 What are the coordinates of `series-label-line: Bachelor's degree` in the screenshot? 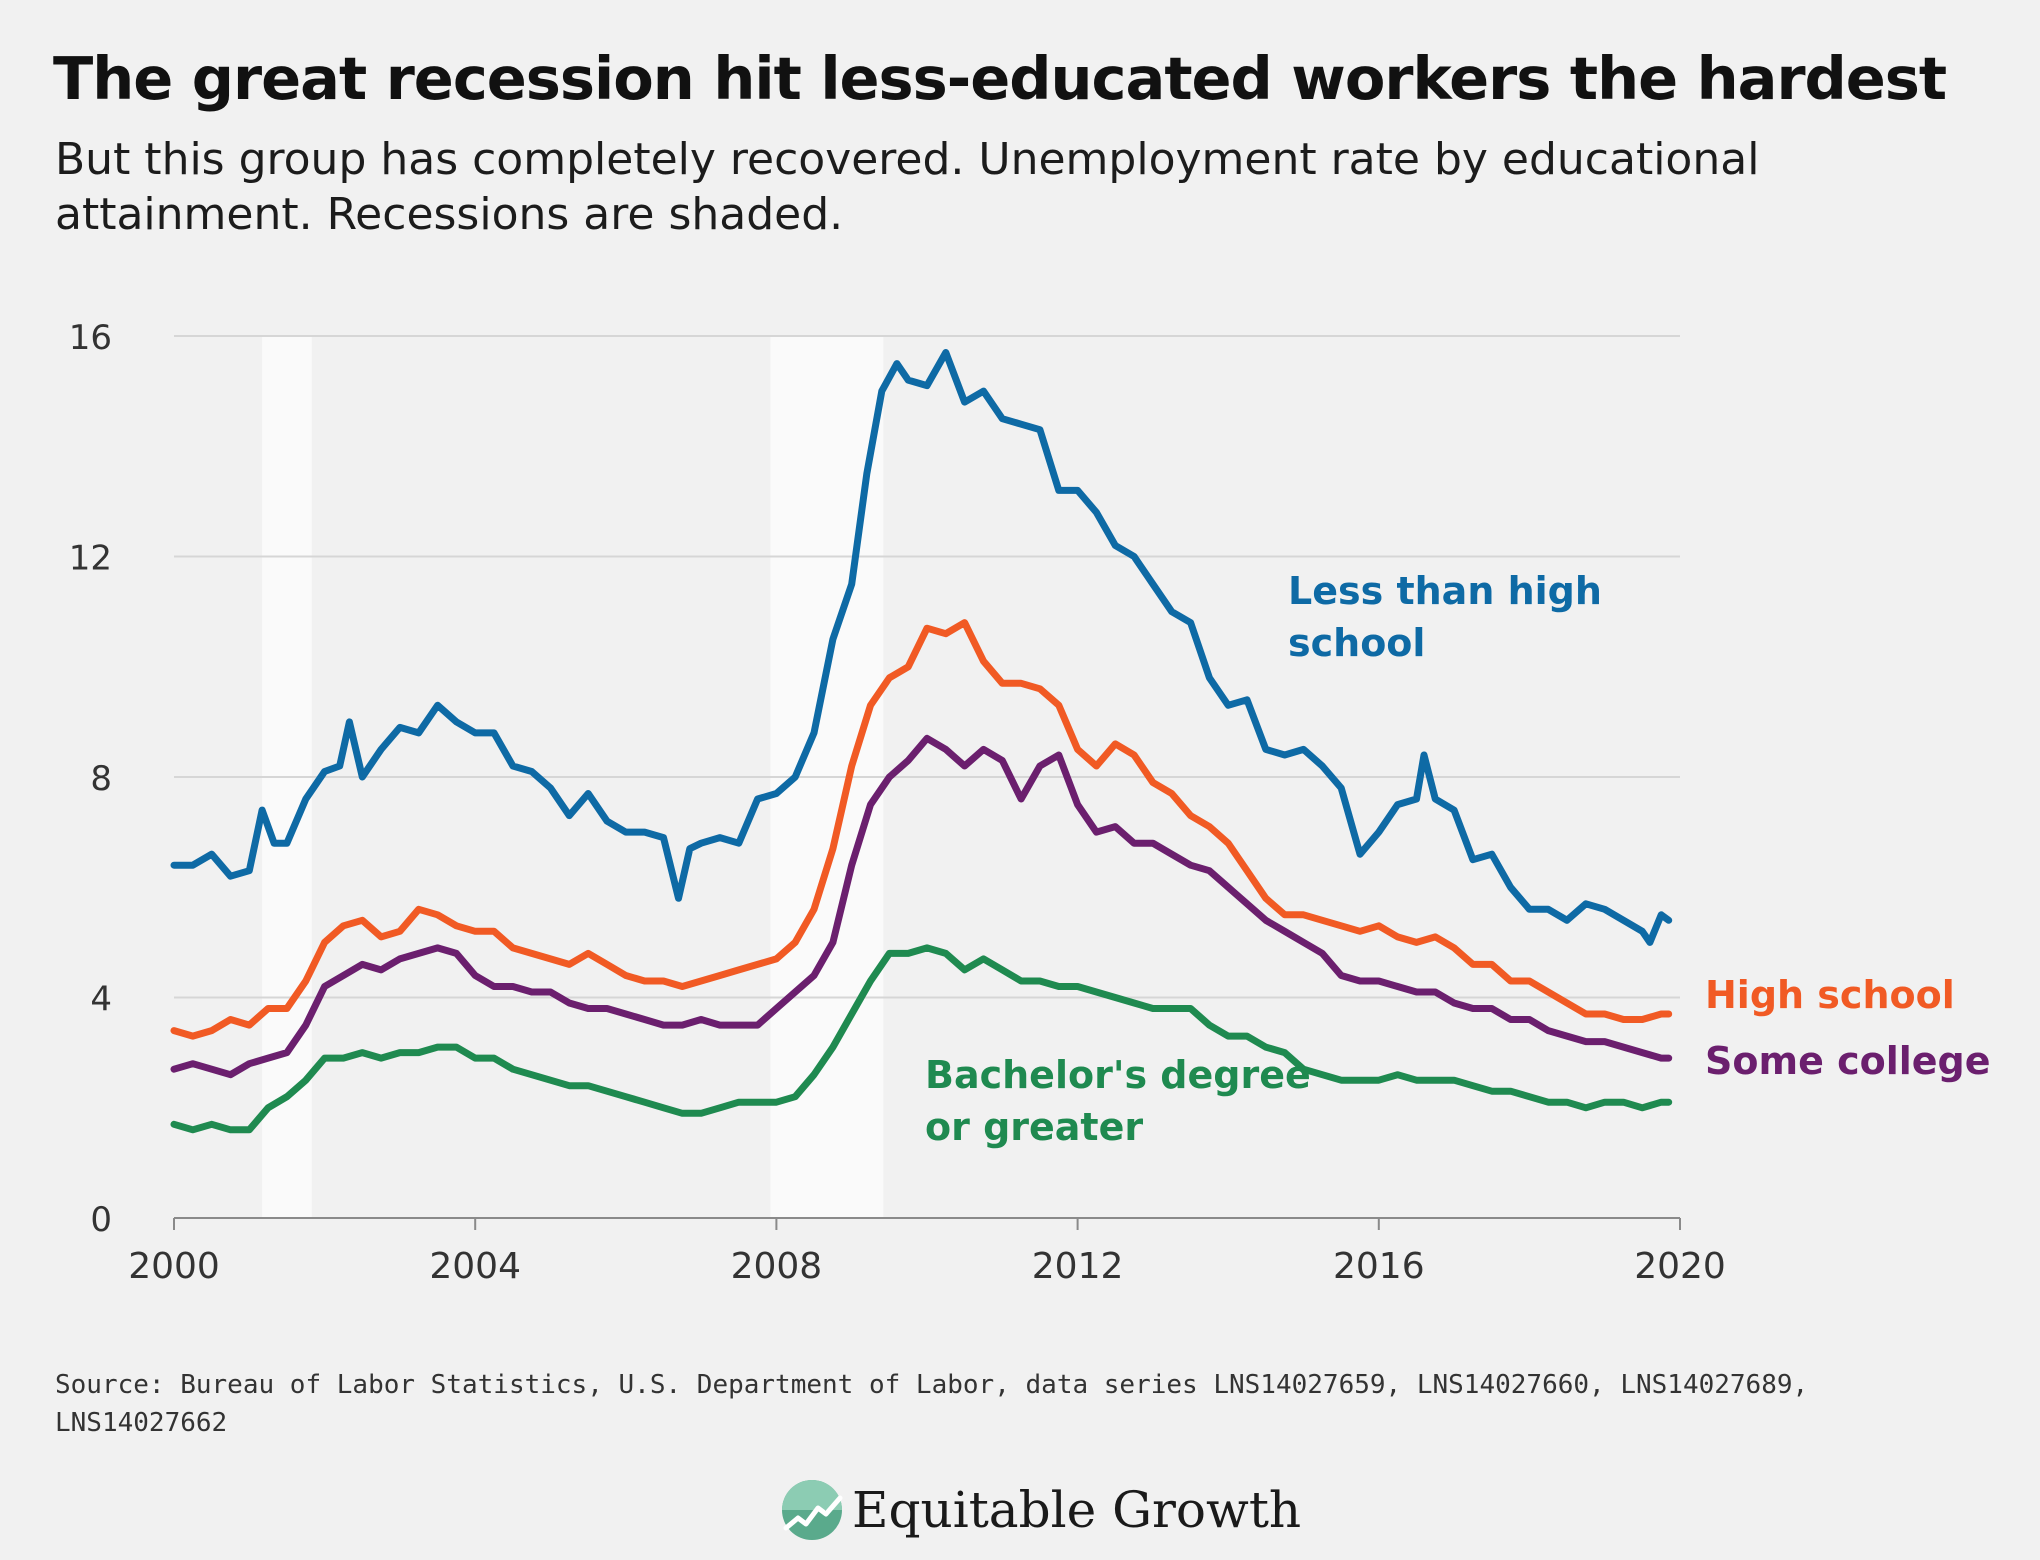 It's located at (1118, 1075).